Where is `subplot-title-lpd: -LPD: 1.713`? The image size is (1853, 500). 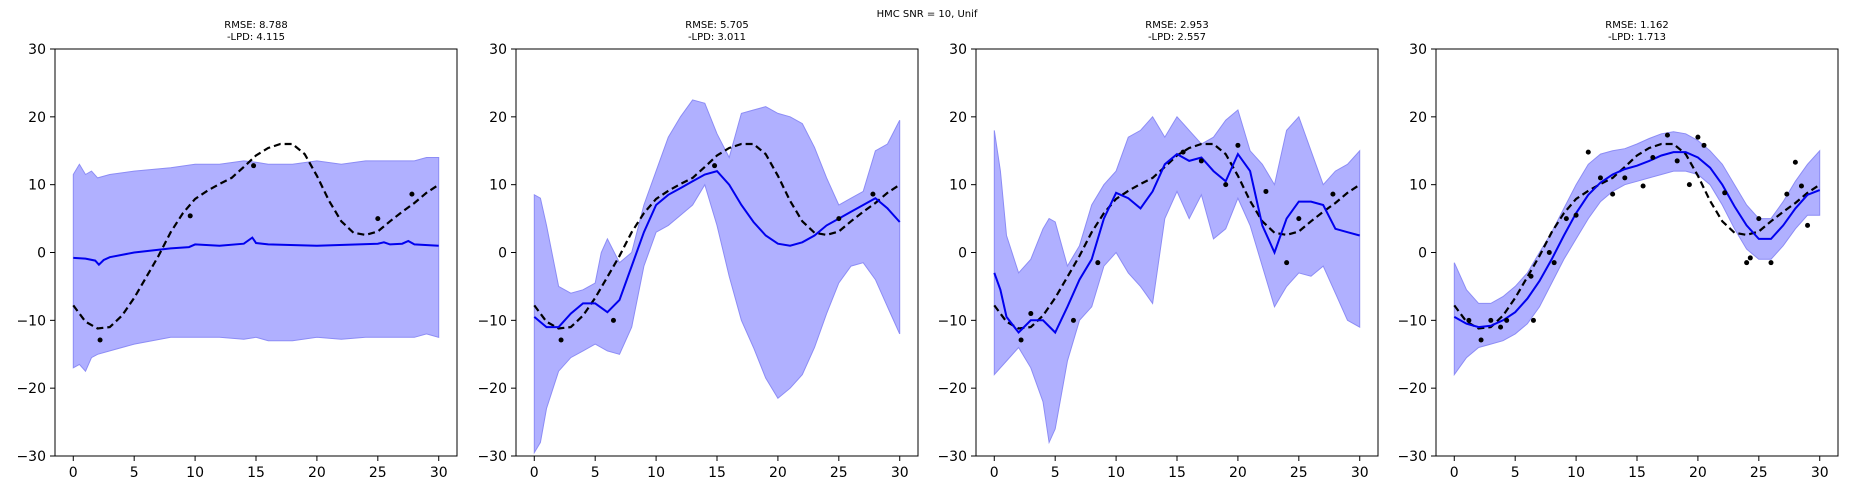
subplot-title-lpd: -LPD: 1.713 is located at coordinates (1637, 37).